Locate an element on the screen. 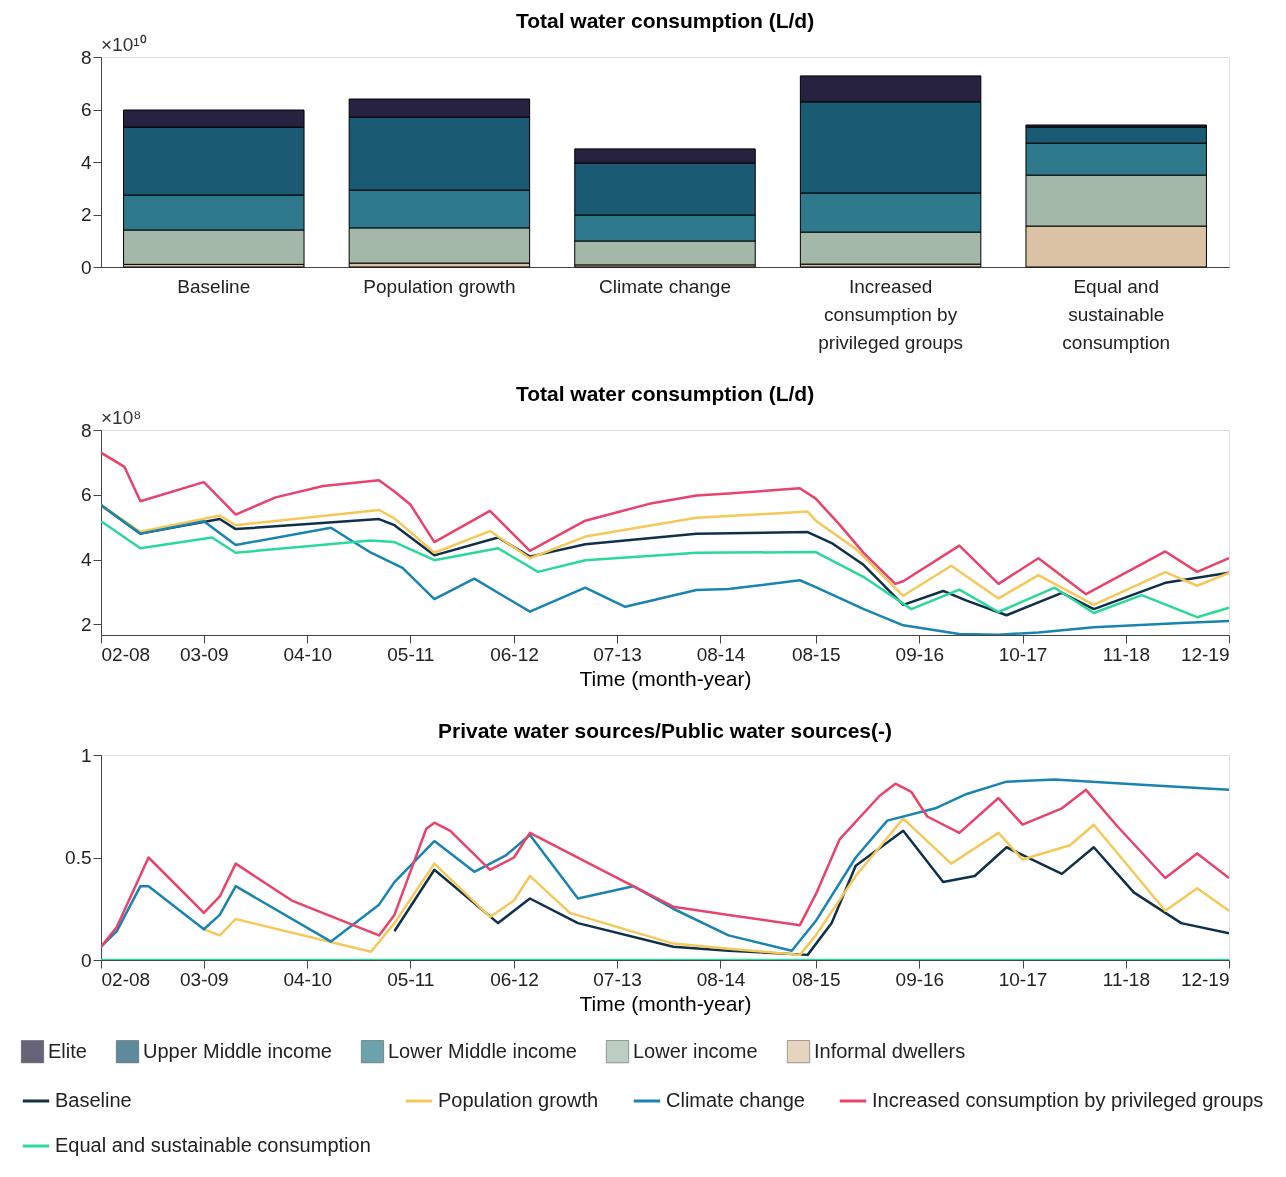  legend-label: Population growth is located at coordinates (518, 1100).